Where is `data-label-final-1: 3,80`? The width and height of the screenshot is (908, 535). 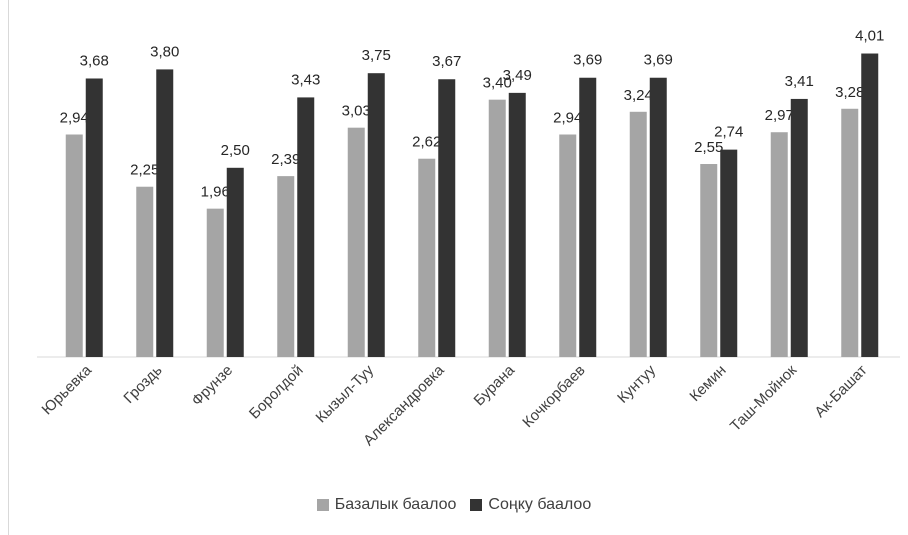
data-label-final-1: 3,80 is located at coordinates (164, 51).